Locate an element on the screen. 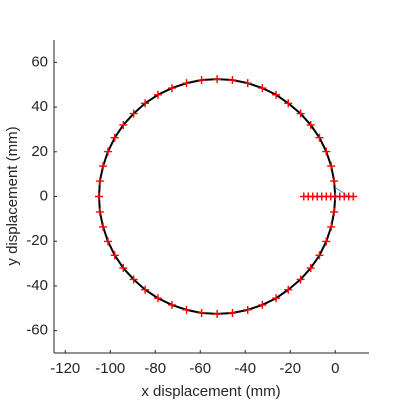  y-tick-label: 0 is located at coordinates (44, 195).